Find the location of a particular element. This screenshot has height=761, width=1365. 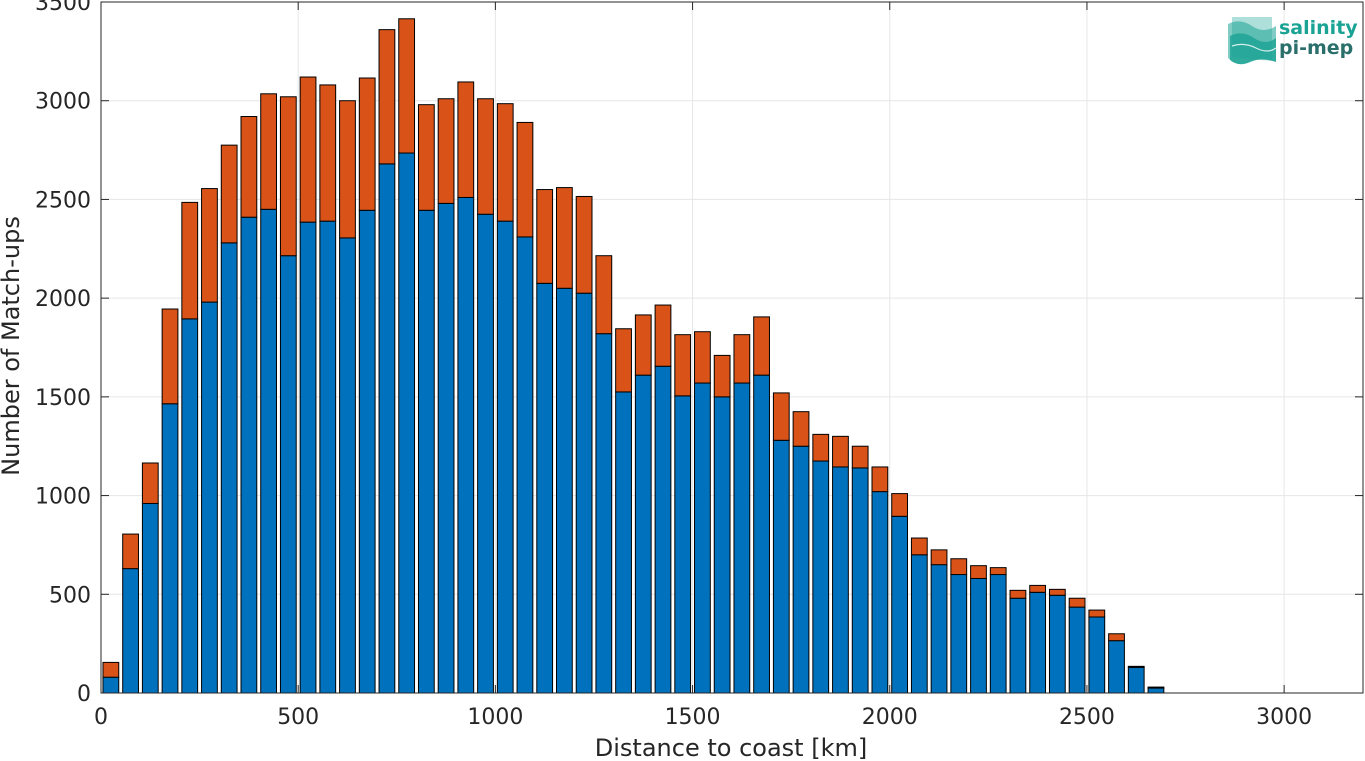

x-tick-label: 2000 is located at coordinates (890, 717).